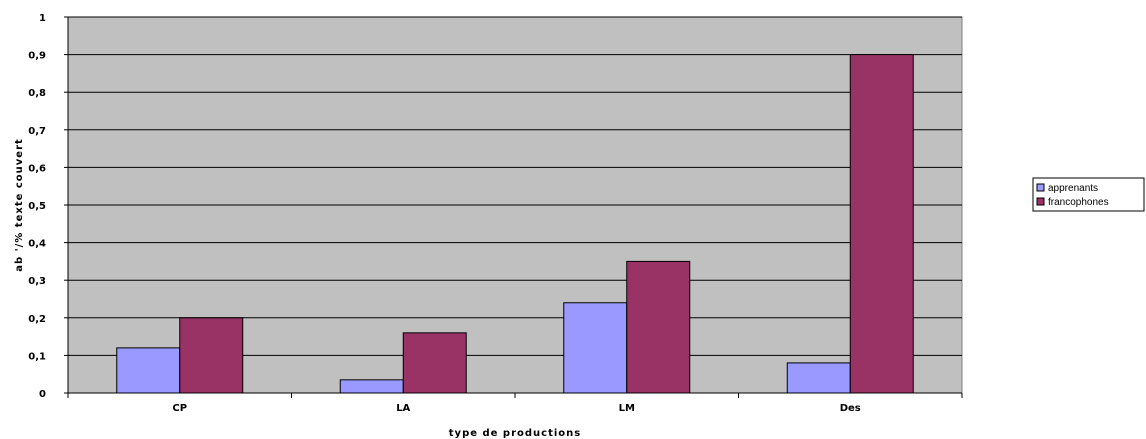 The width and height of the screenshot is (1146, 439). Describe the element at coordinates (403, 408) in the screenshot. I see `x-tick-label: LA` at that location.